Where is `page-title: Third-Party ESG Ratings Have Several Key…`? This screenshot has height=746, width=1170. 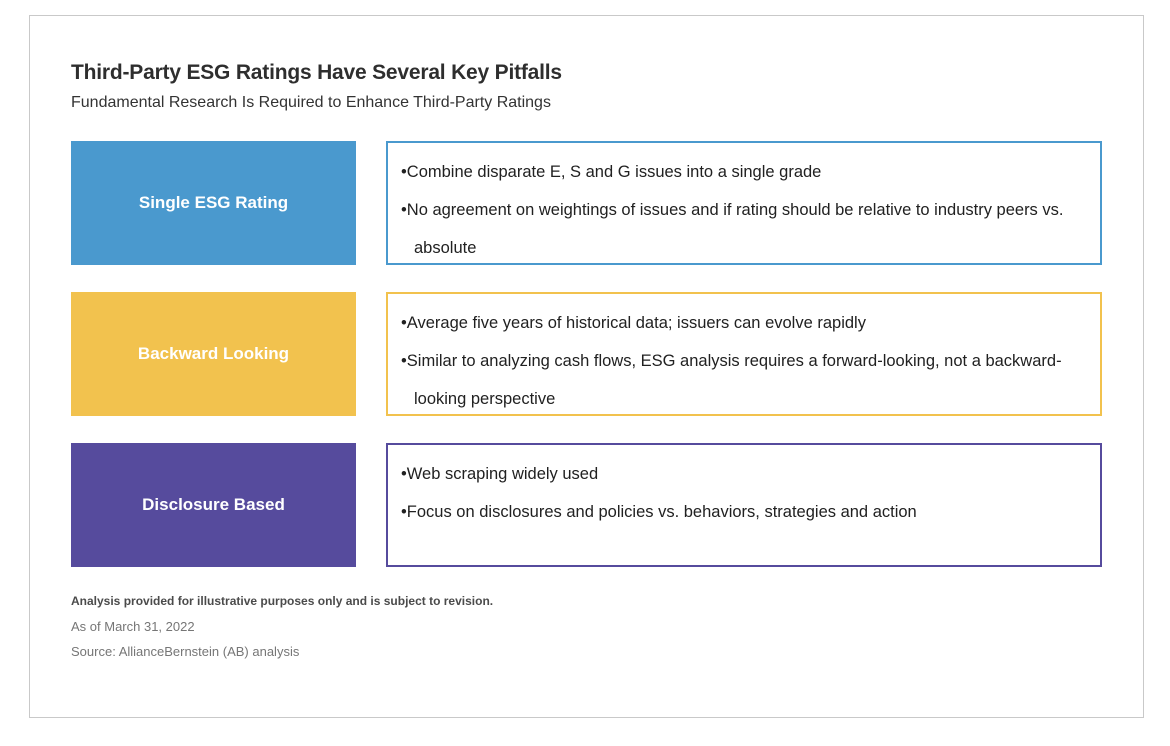
page-title: Third-Party ESG Ratings Have Several Key… is located at coordinates (316, 72).